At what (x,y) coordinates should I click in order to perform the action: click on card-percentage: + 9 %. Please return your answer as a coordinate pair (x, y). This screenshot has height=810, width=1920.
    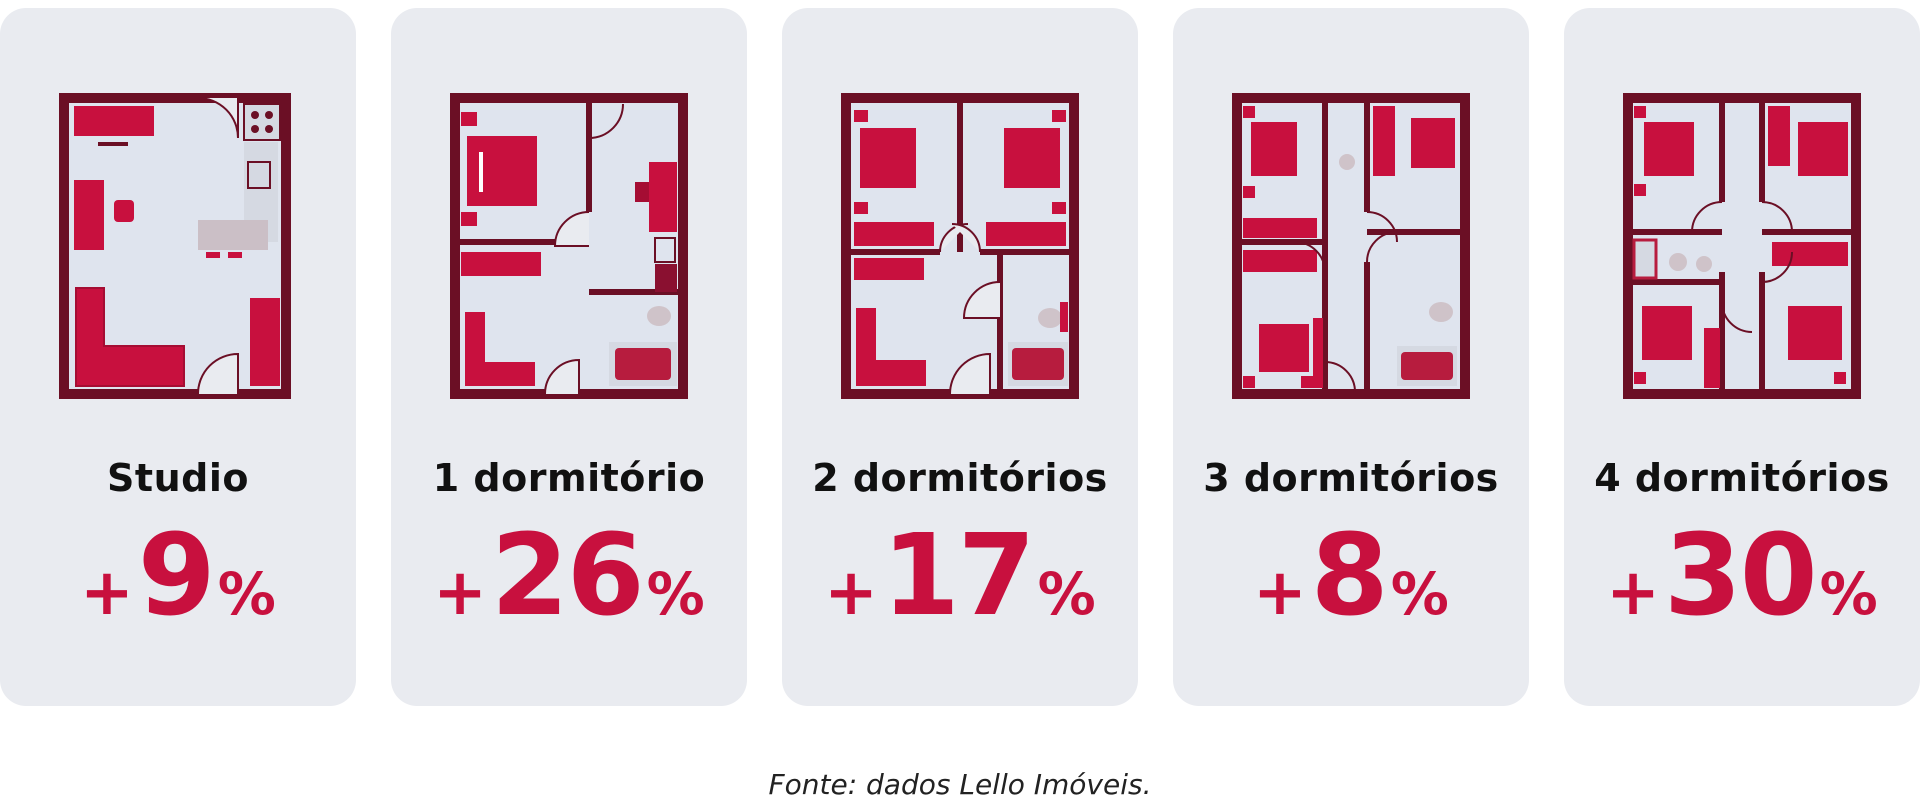
    Looking at the image, I should click on (178, 580).